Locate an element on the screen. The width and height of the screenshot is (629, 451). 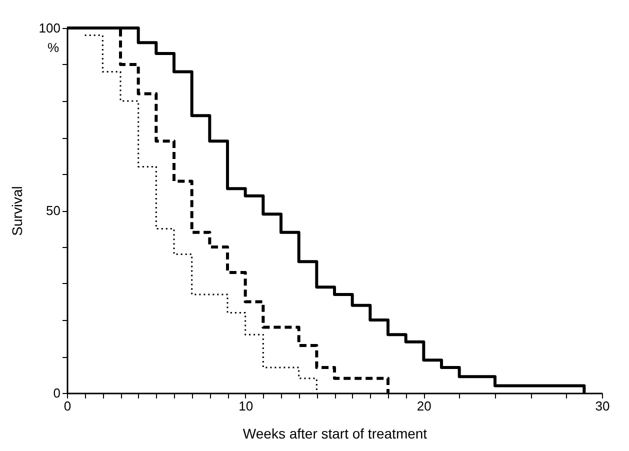
y-tick-label: 0 is located at coordinates (56, 393).